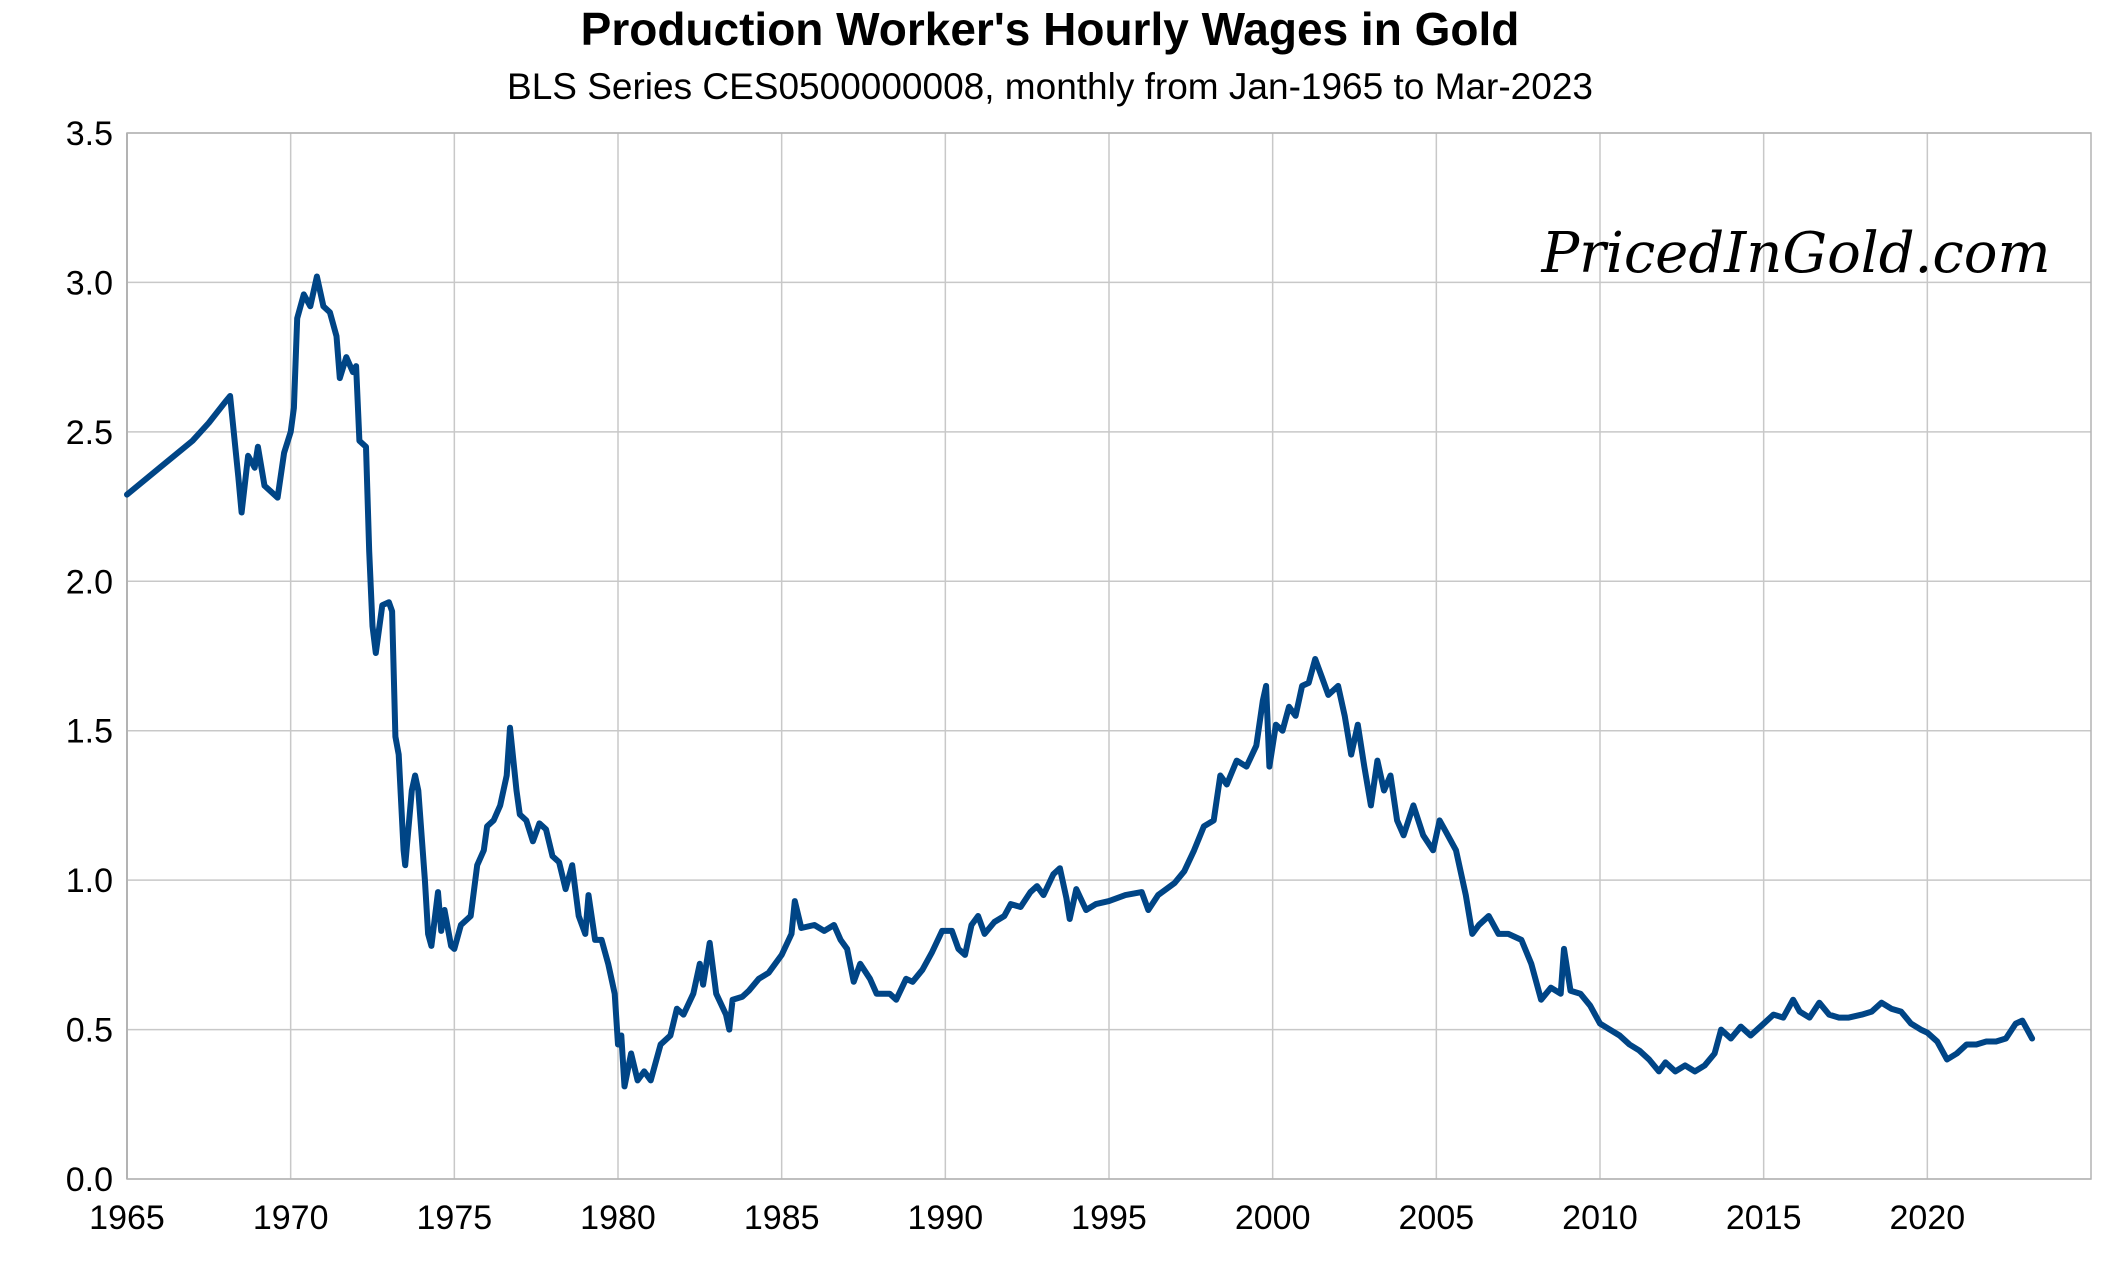 The height and width of the screenshot is (1285, 2125). What do you see at coordinates (1928, 1218) in the screenshot?
I see `x-tick-label: 2020` at bounding box center [1928, 1218].